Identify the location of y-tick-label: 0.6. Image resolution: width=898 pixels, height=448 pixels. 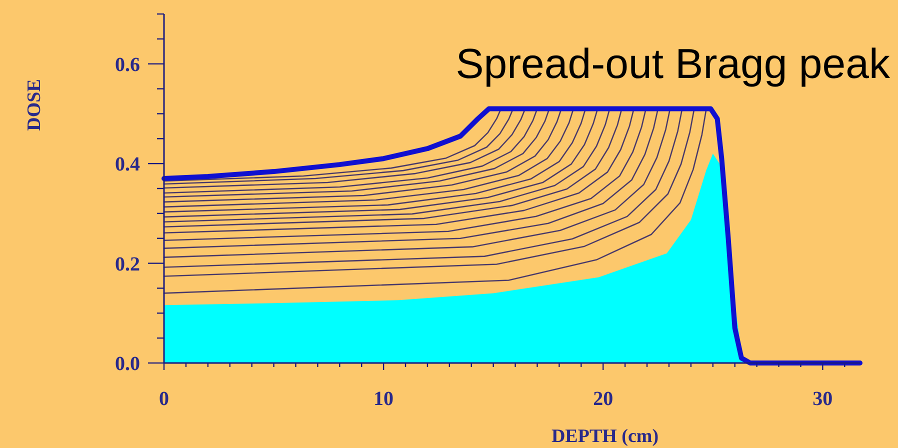
(127, 65).